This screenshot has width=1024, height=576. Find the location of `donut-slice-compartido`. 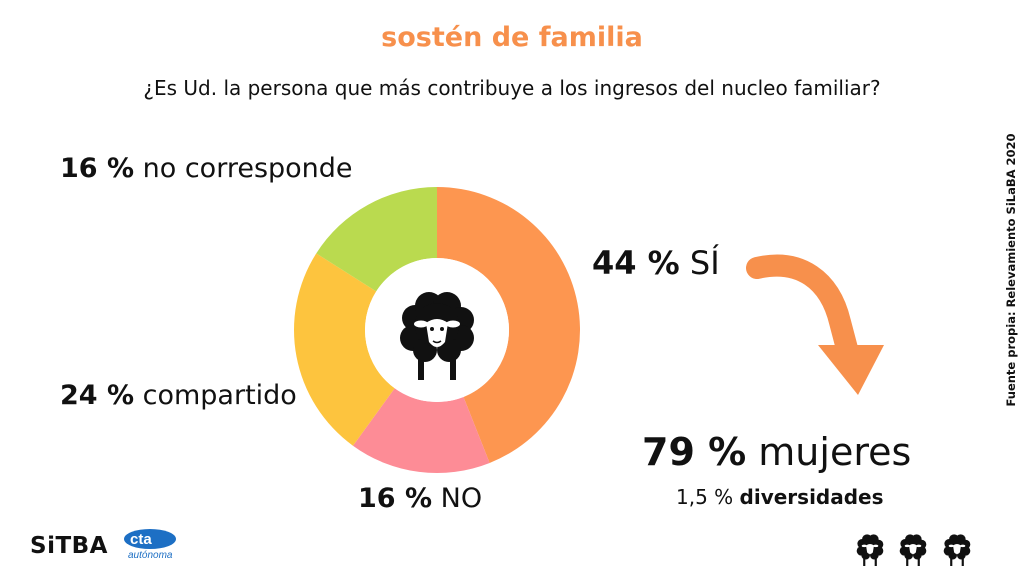

donut-slice-compartido is located at coordinates (344, 349).